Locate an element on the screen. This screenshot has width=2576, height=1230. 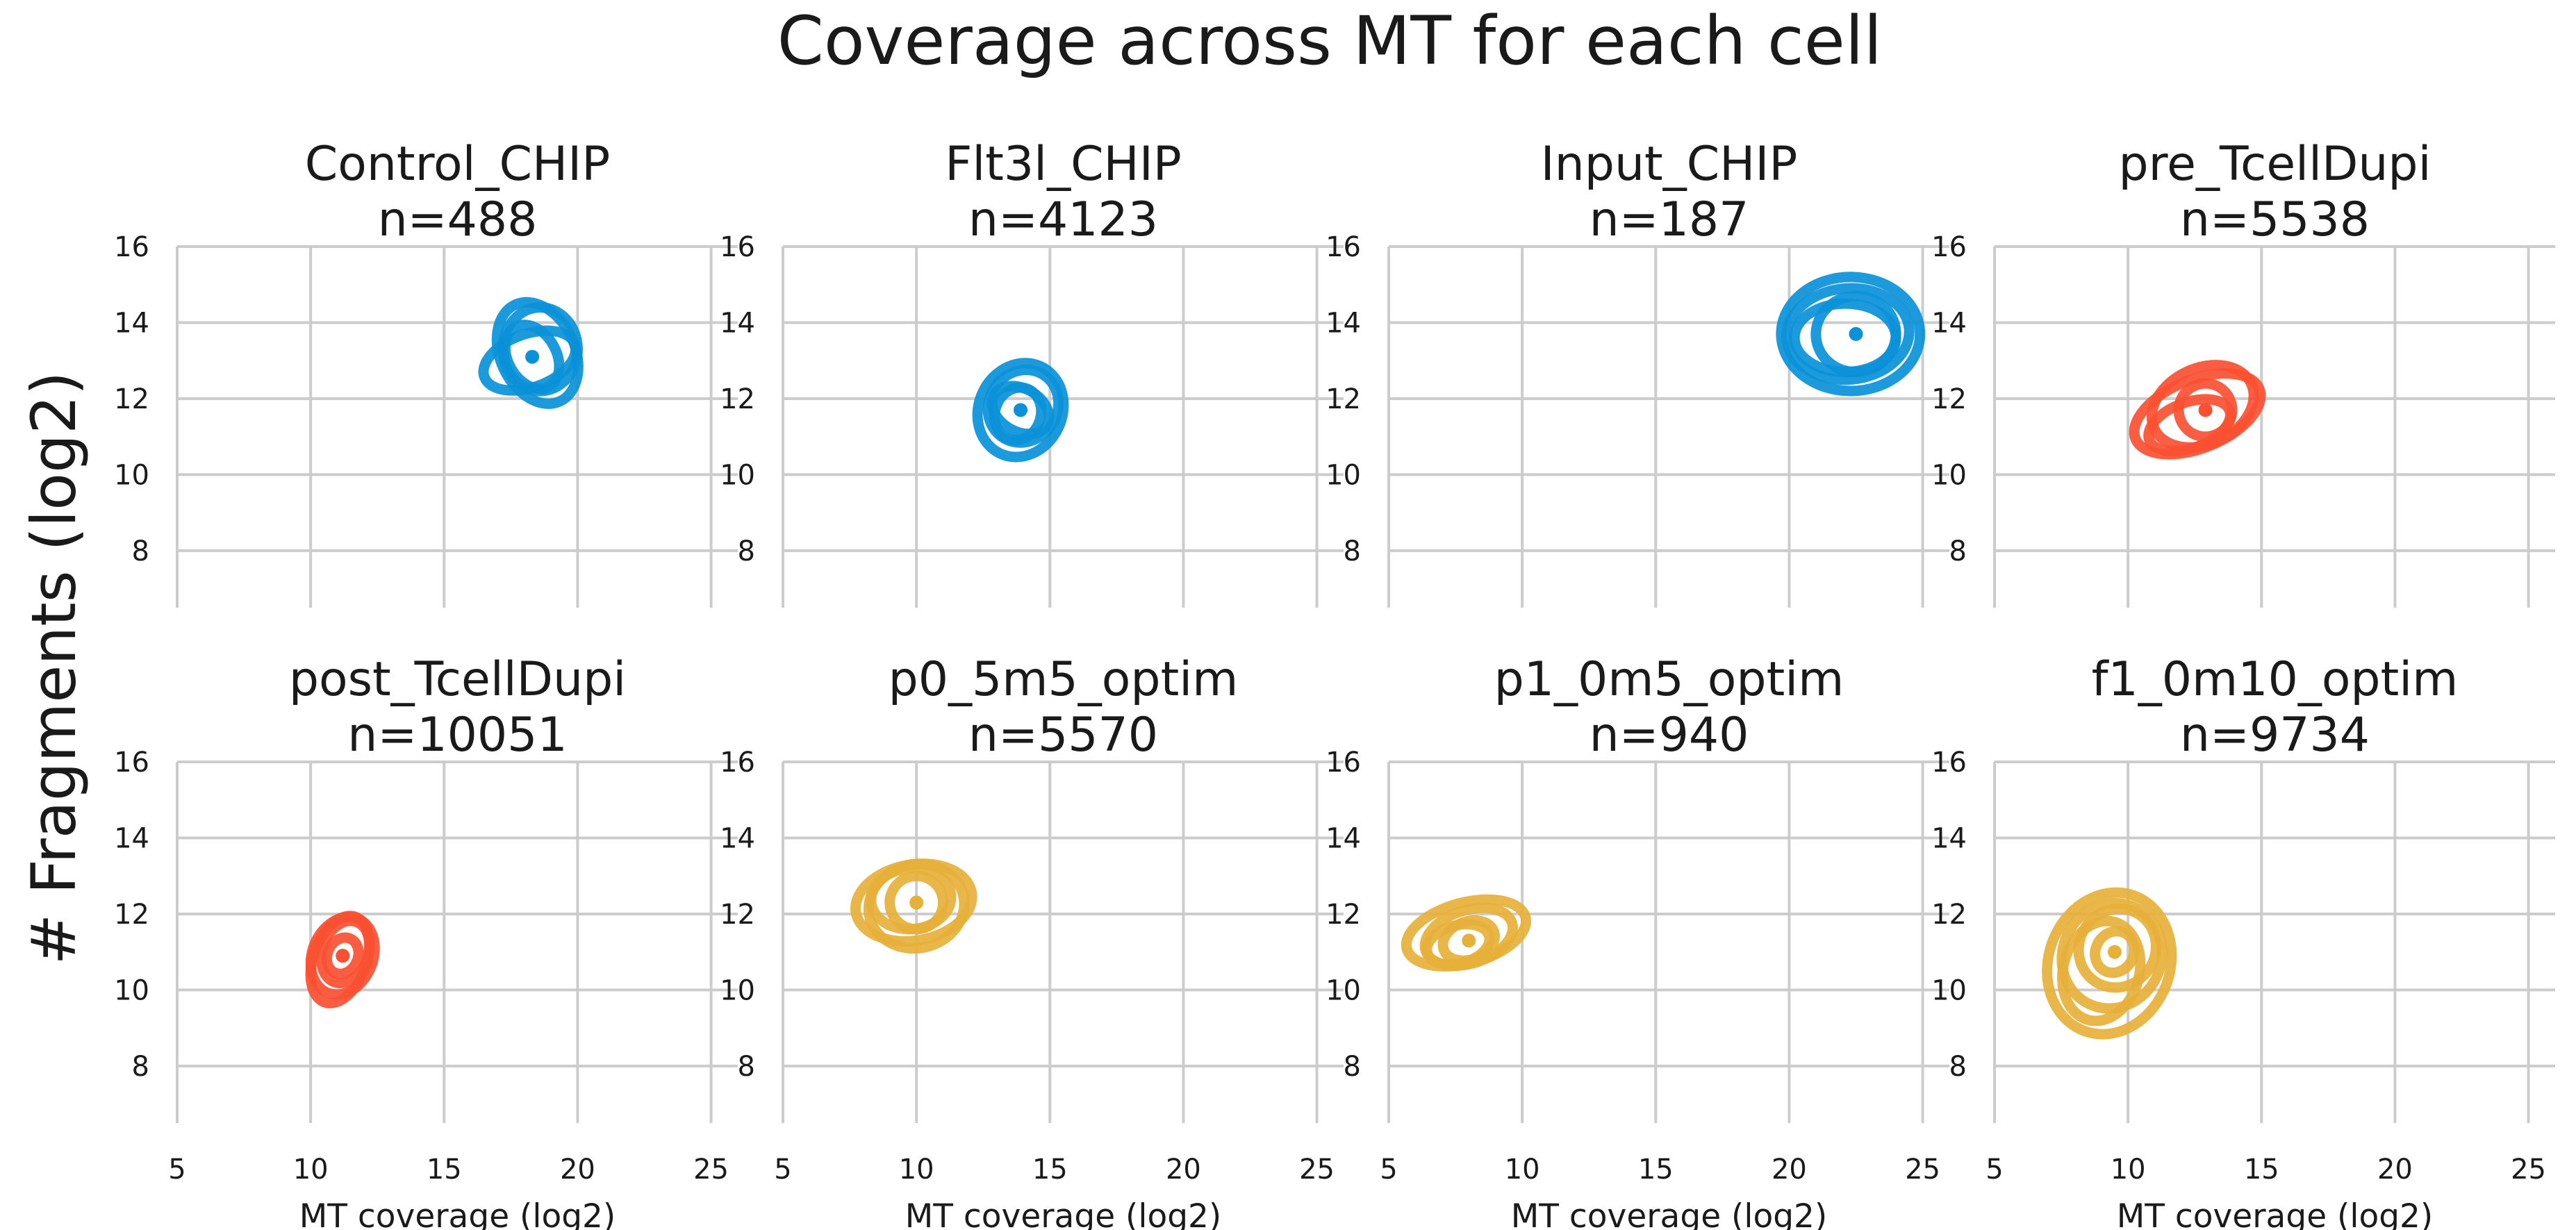
panel-title: pre_TcellDupi is located at coordinates (2275, 165).